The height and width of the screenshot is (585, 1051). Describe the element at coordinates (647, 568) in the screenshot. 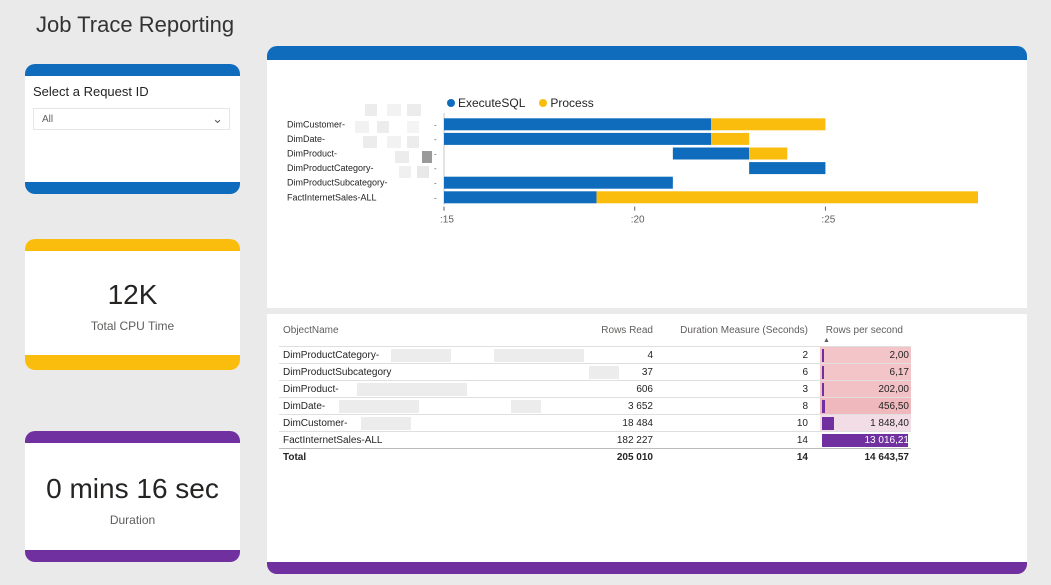

I see `panel-bottom-accent` at that location.